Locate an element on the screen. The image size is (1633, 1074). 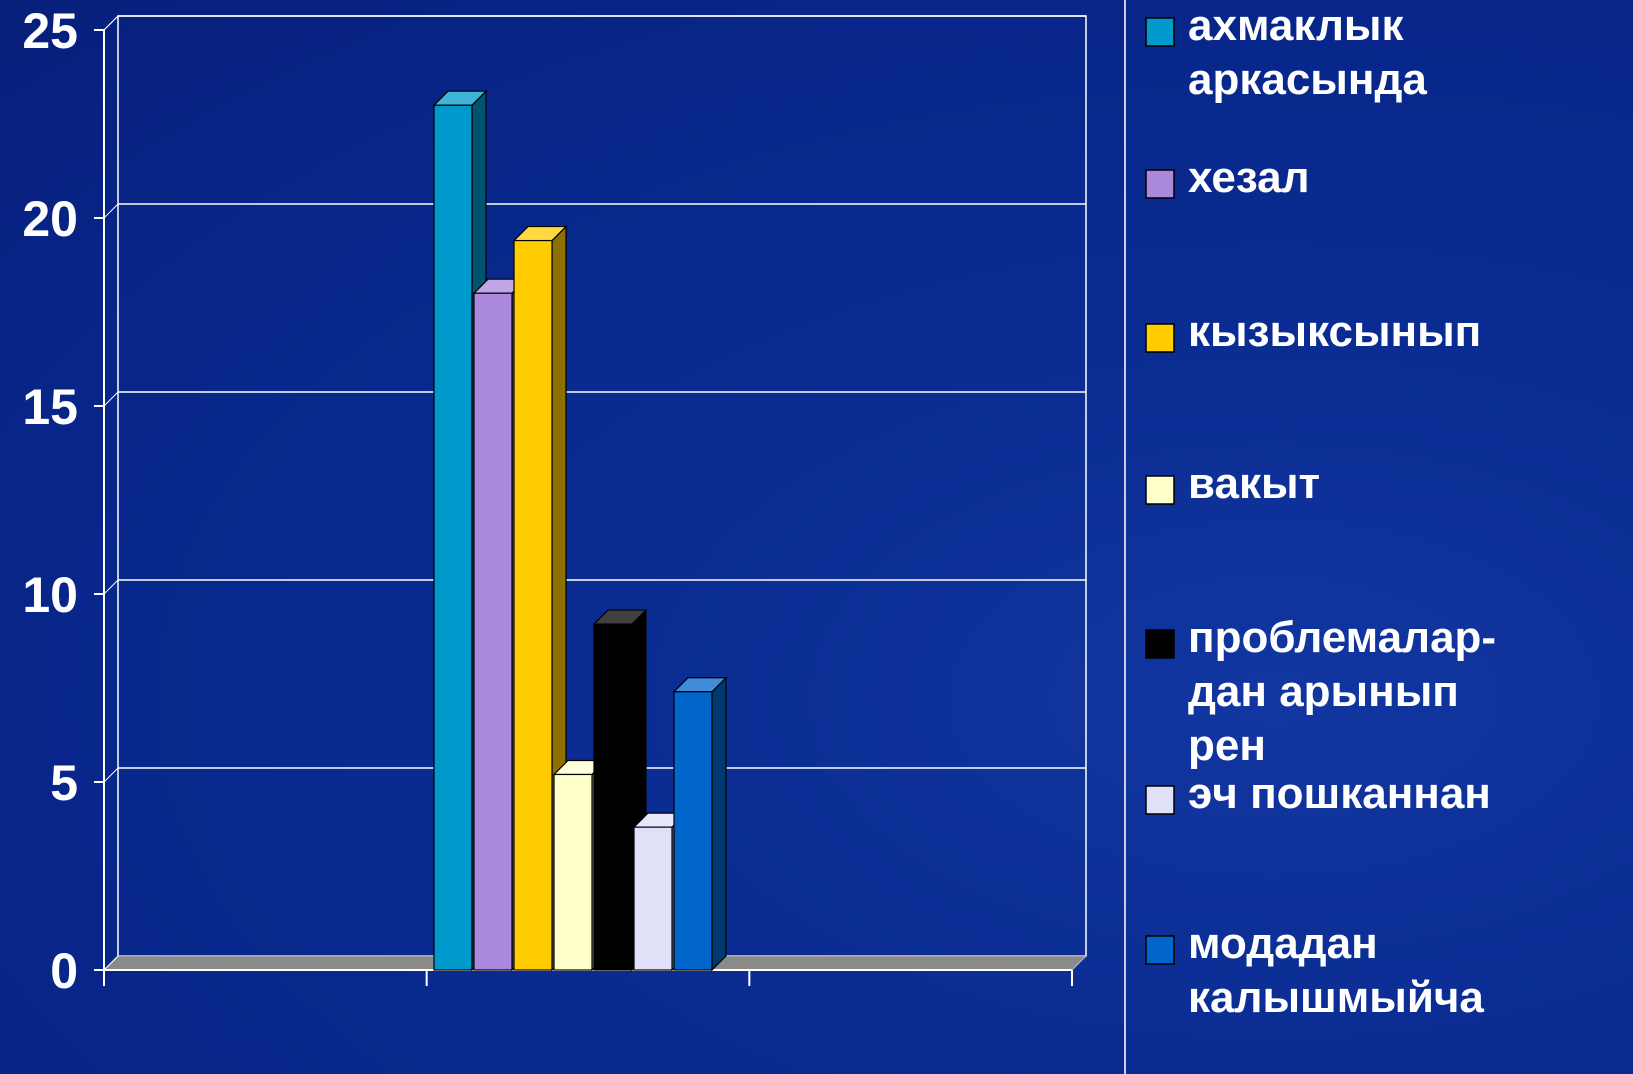
legend-label: кызыксынып is located at coordinates (1334, 331).